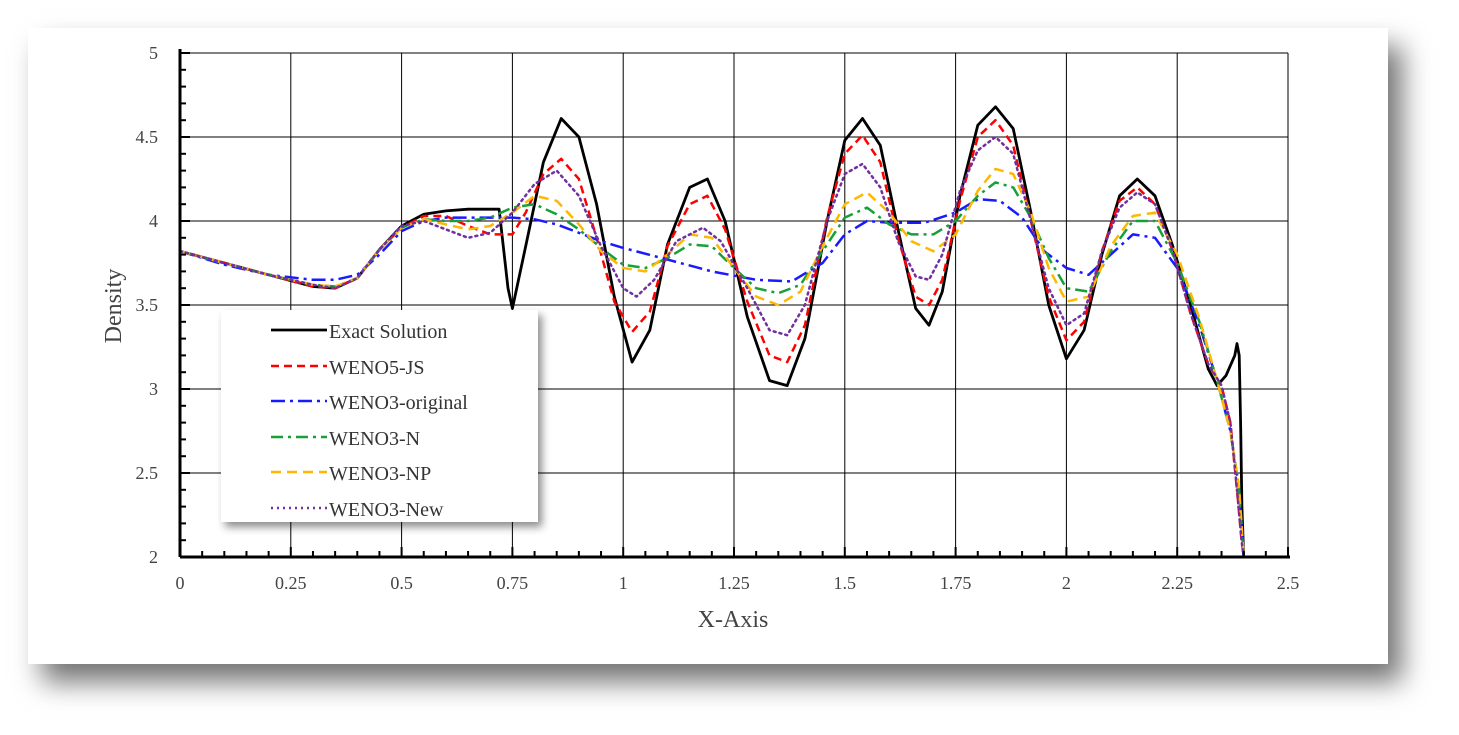 Image resolution: width=1459 pixels, height=735 pixels. What do you see at coordinates (623, 583) in the screenshot?
I see `x-tick-label: 1` at bounding box center [623, 583].